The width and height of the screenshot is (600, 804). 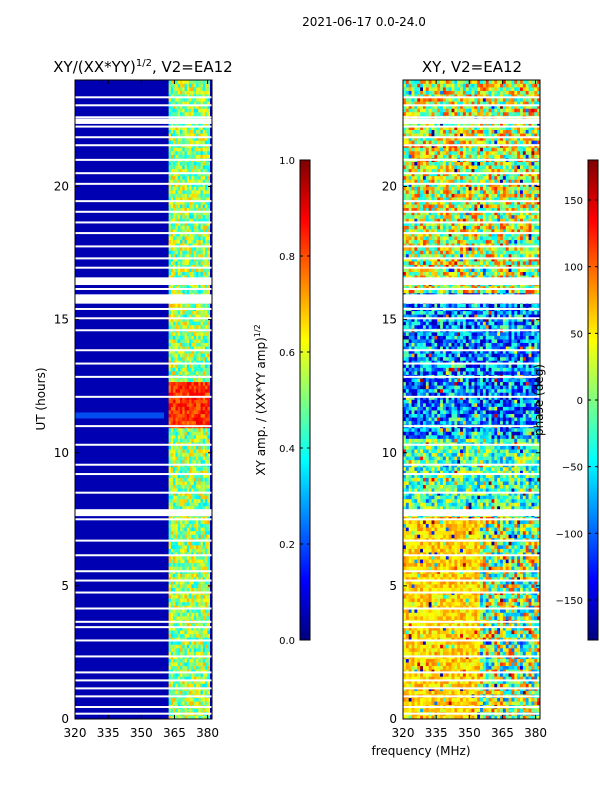 I want to click on amplitude-colorbar-tick-label: 1.0, so click(x=287, y=161).